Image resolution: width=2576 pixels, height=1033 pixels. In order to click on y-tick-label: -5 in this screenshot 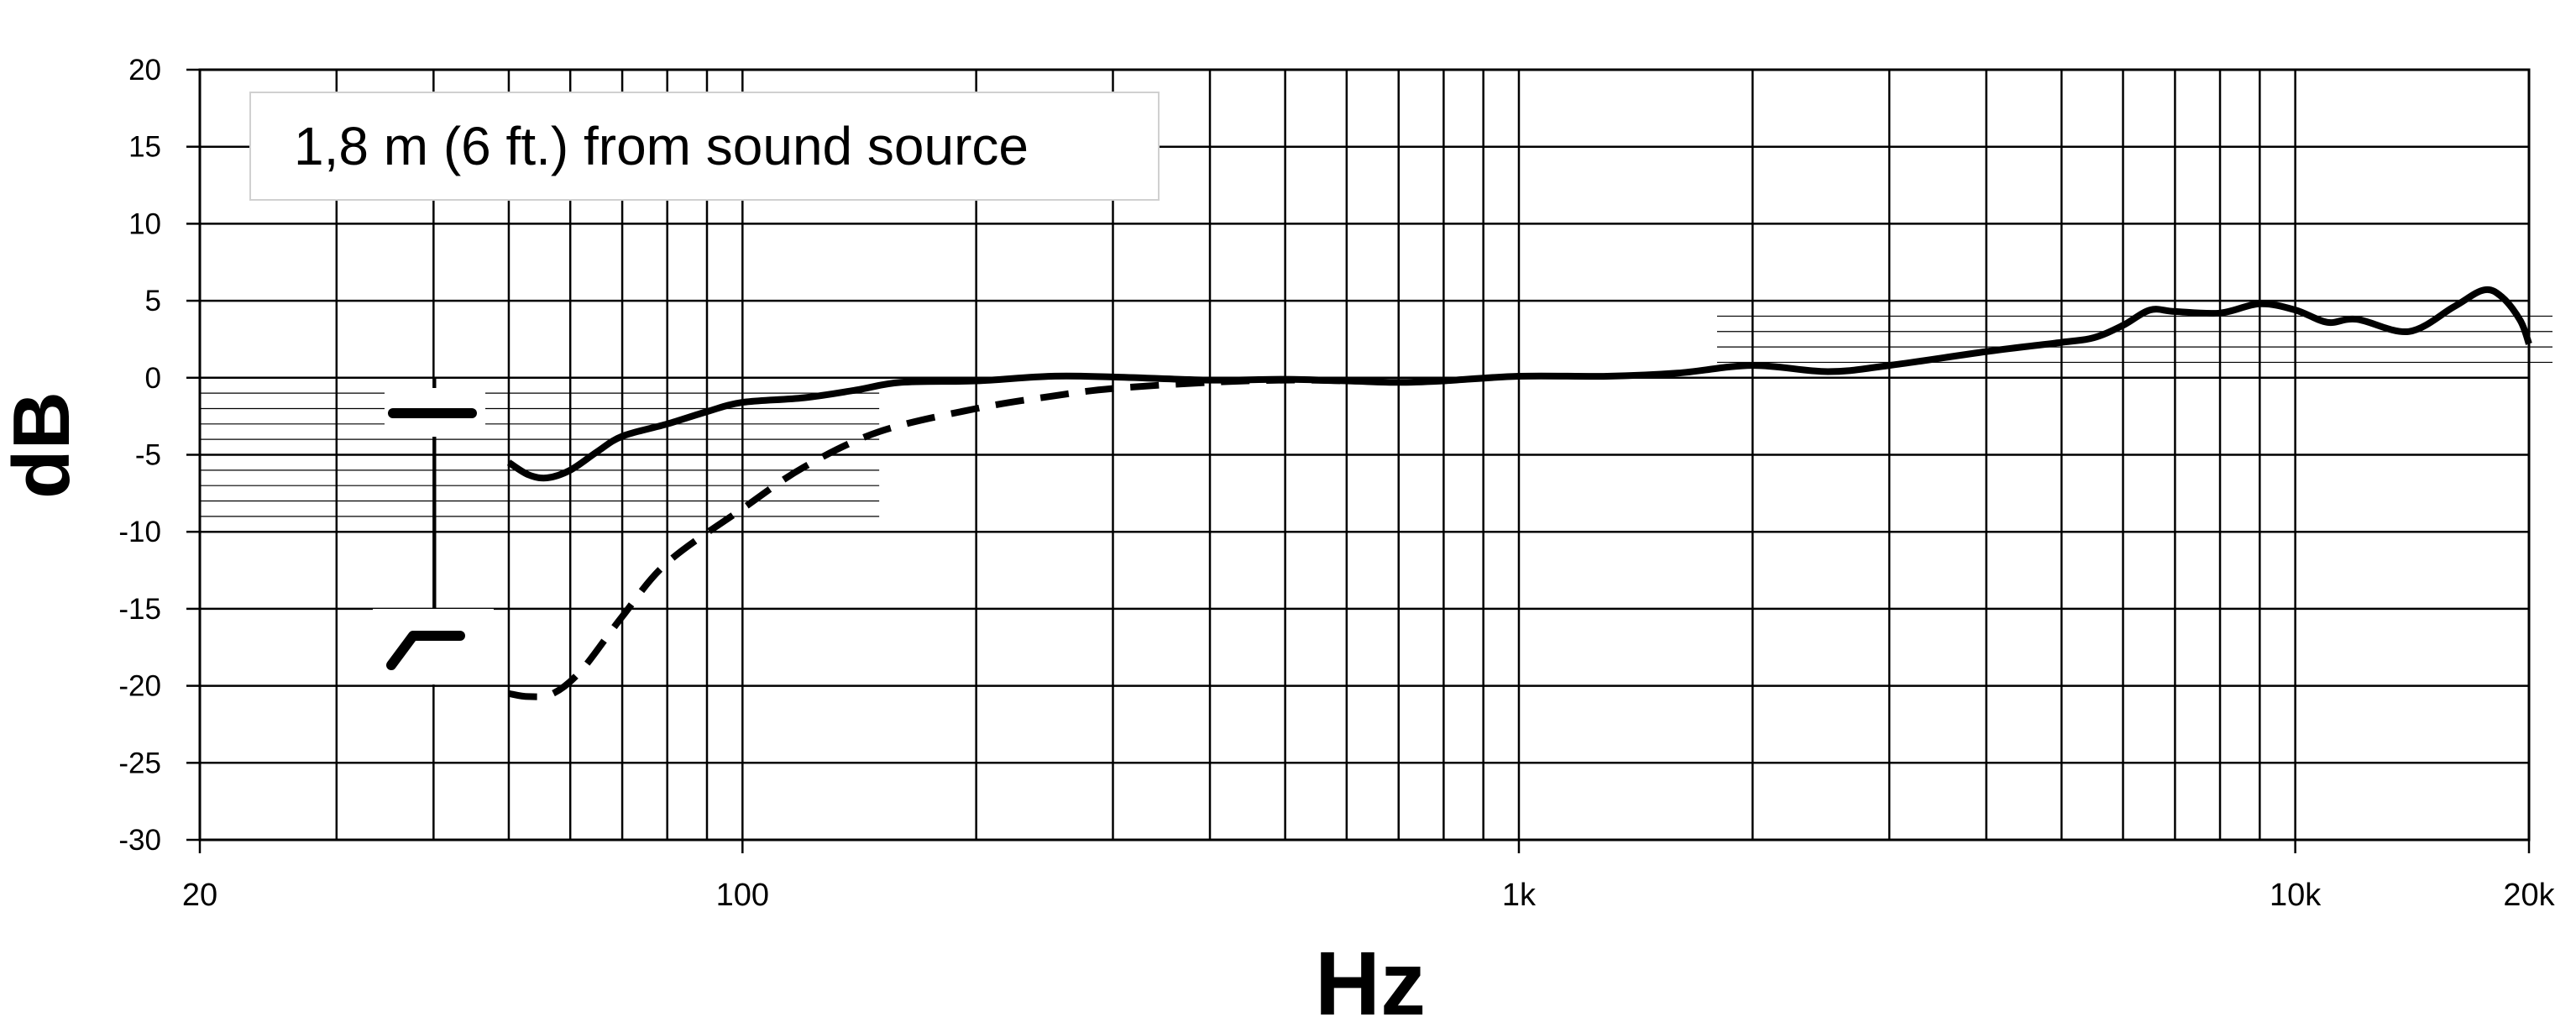, I will do `click(148, 456)`.